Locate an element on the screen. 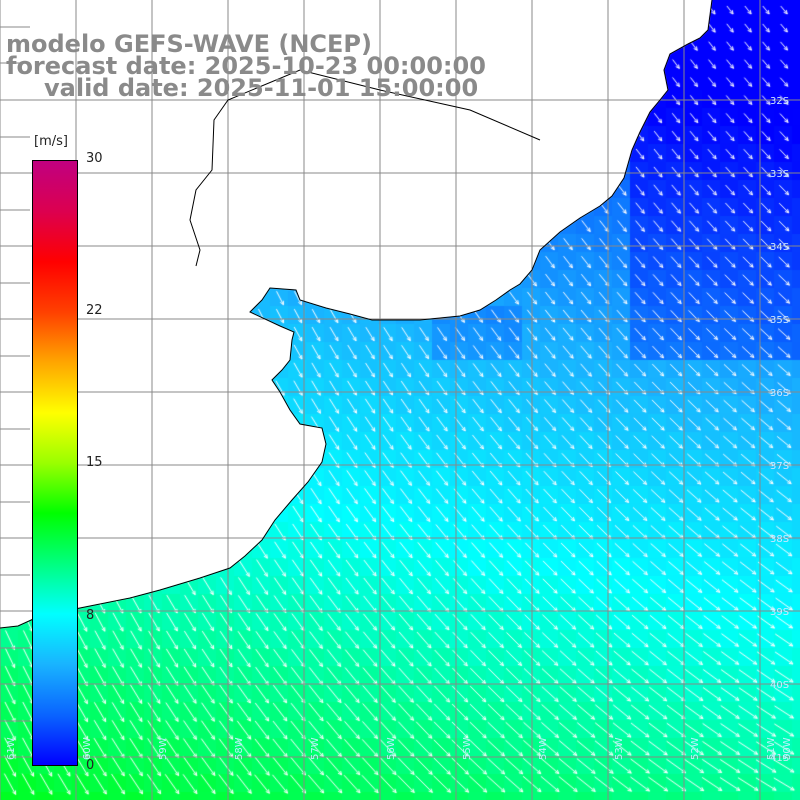 The height and width of the screenshot is (800, 800). longitude-label: 52W is located at coordinates (695, 748).